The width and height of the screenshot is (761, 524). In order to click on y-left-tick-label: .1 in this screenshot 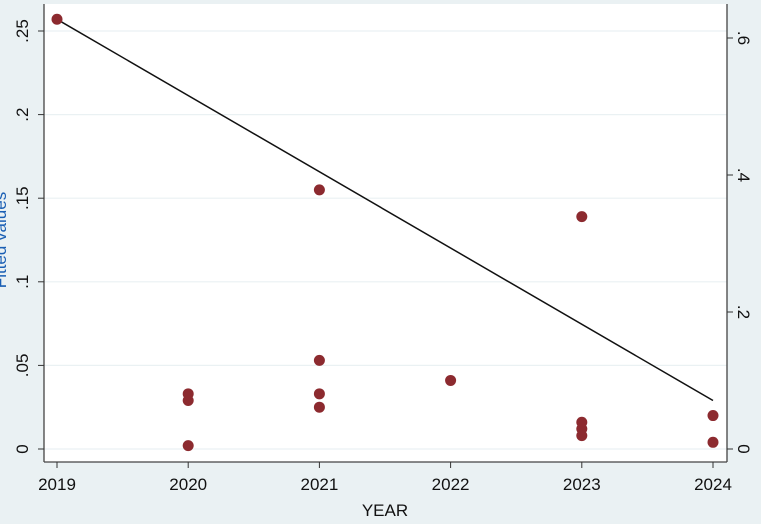, I will do `click(22, 282)`.